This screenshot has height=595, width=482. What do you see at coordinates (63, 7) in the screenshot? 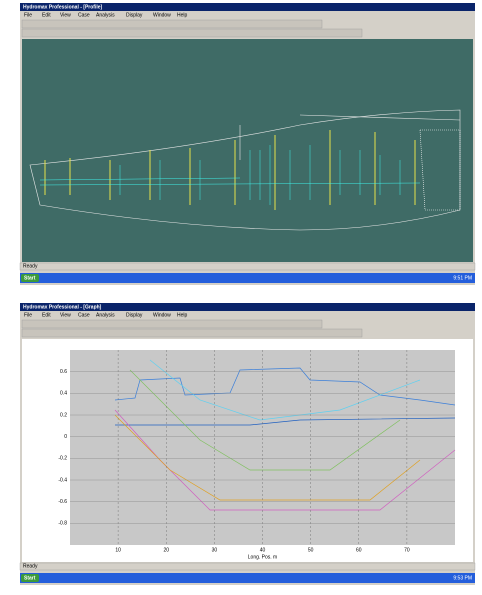
I see `window-title: Hydromax Professional - [Profile]` at bounding box center [63, 7].